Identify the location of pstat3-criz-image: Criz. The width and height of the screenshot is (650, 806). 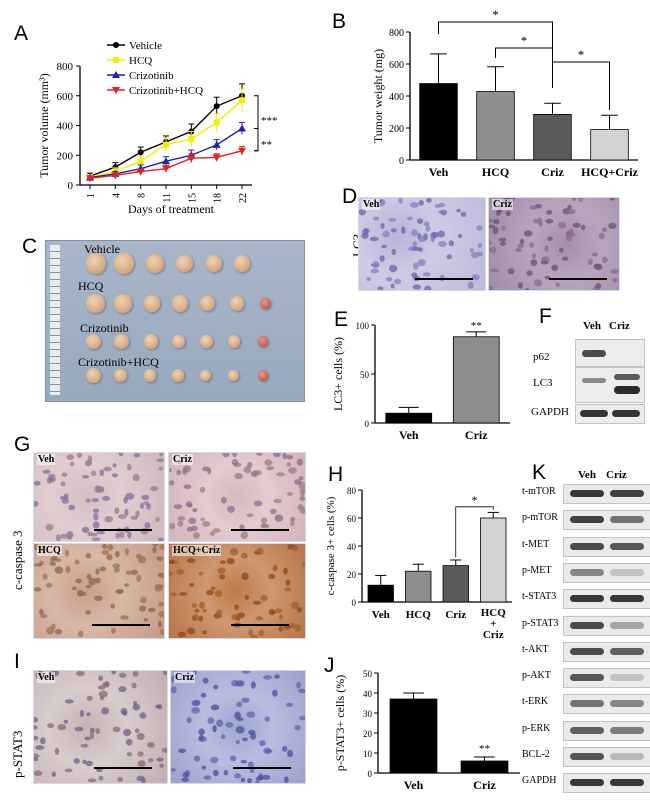
(238, 727).